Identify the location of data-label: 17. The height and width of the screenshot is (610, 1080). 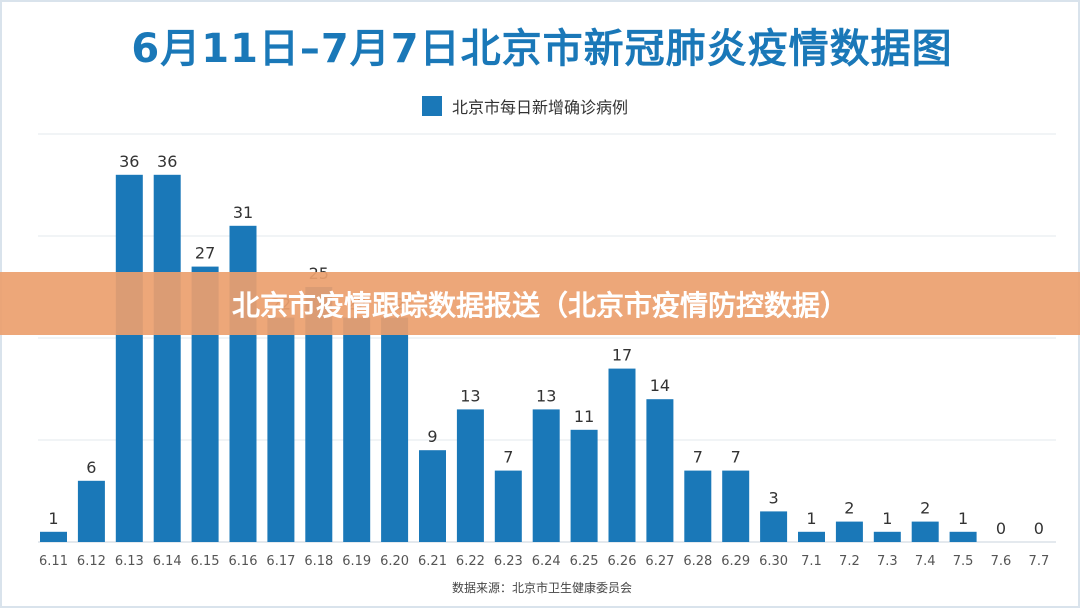
(622, 355).